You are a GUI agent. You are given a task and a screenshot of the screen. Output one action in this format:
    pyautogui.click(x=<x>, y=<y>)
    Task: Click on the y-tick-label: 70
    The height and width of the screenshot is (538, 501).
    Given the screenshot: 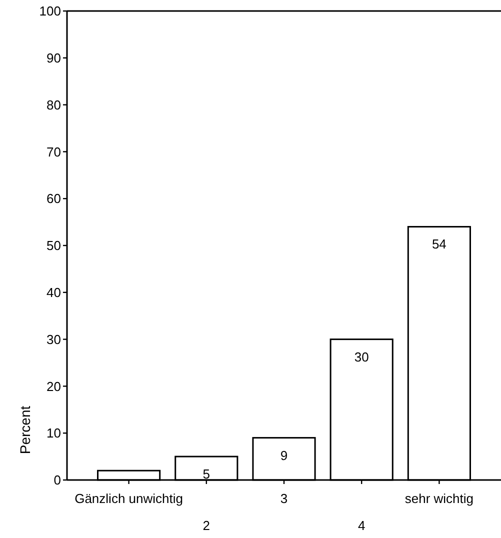 What is the action you would take?
    pyautogui.click(x=53, y=152)
    